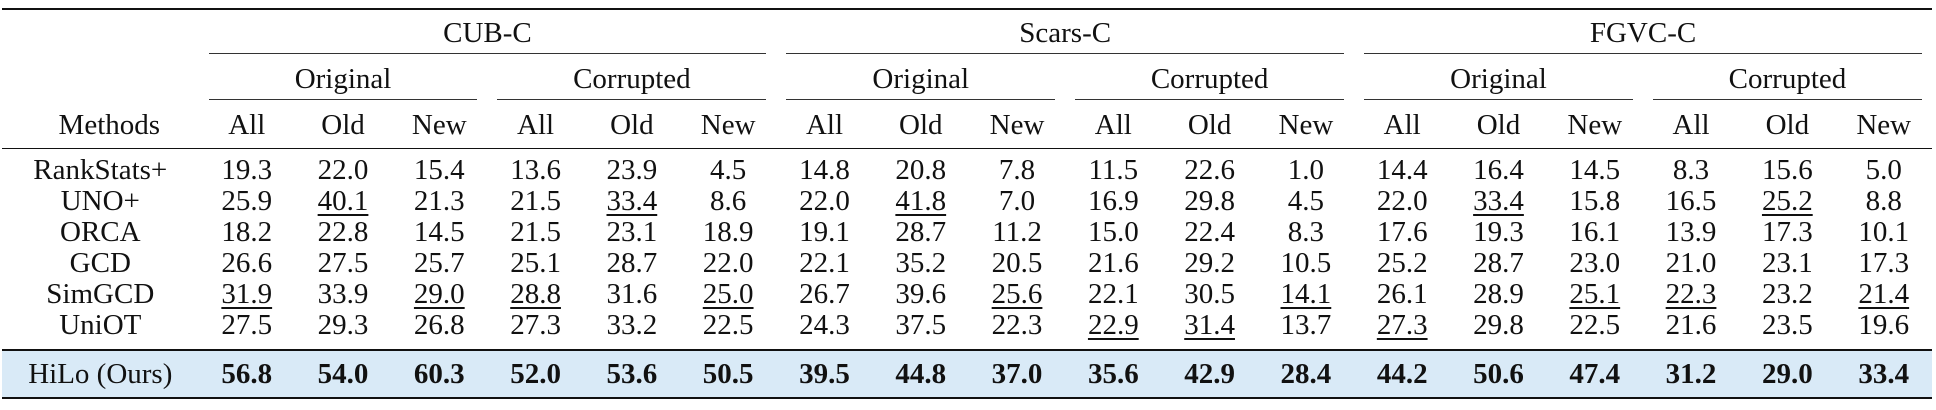 This screenshot has height=410, width=1936. I want to click on metric-value: 26.7, so click(824, 294).